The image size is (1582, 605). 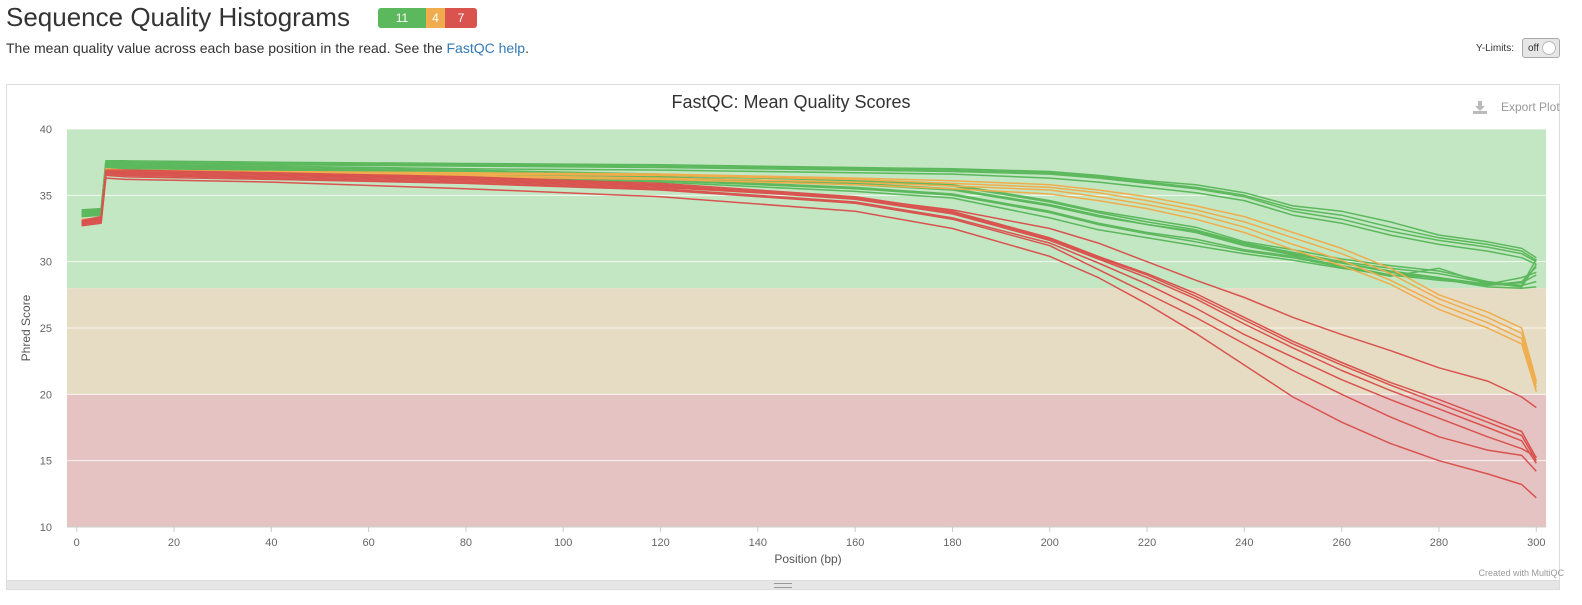 I want to click on y-limits-toggle: off, so click(x=1541, y=48).